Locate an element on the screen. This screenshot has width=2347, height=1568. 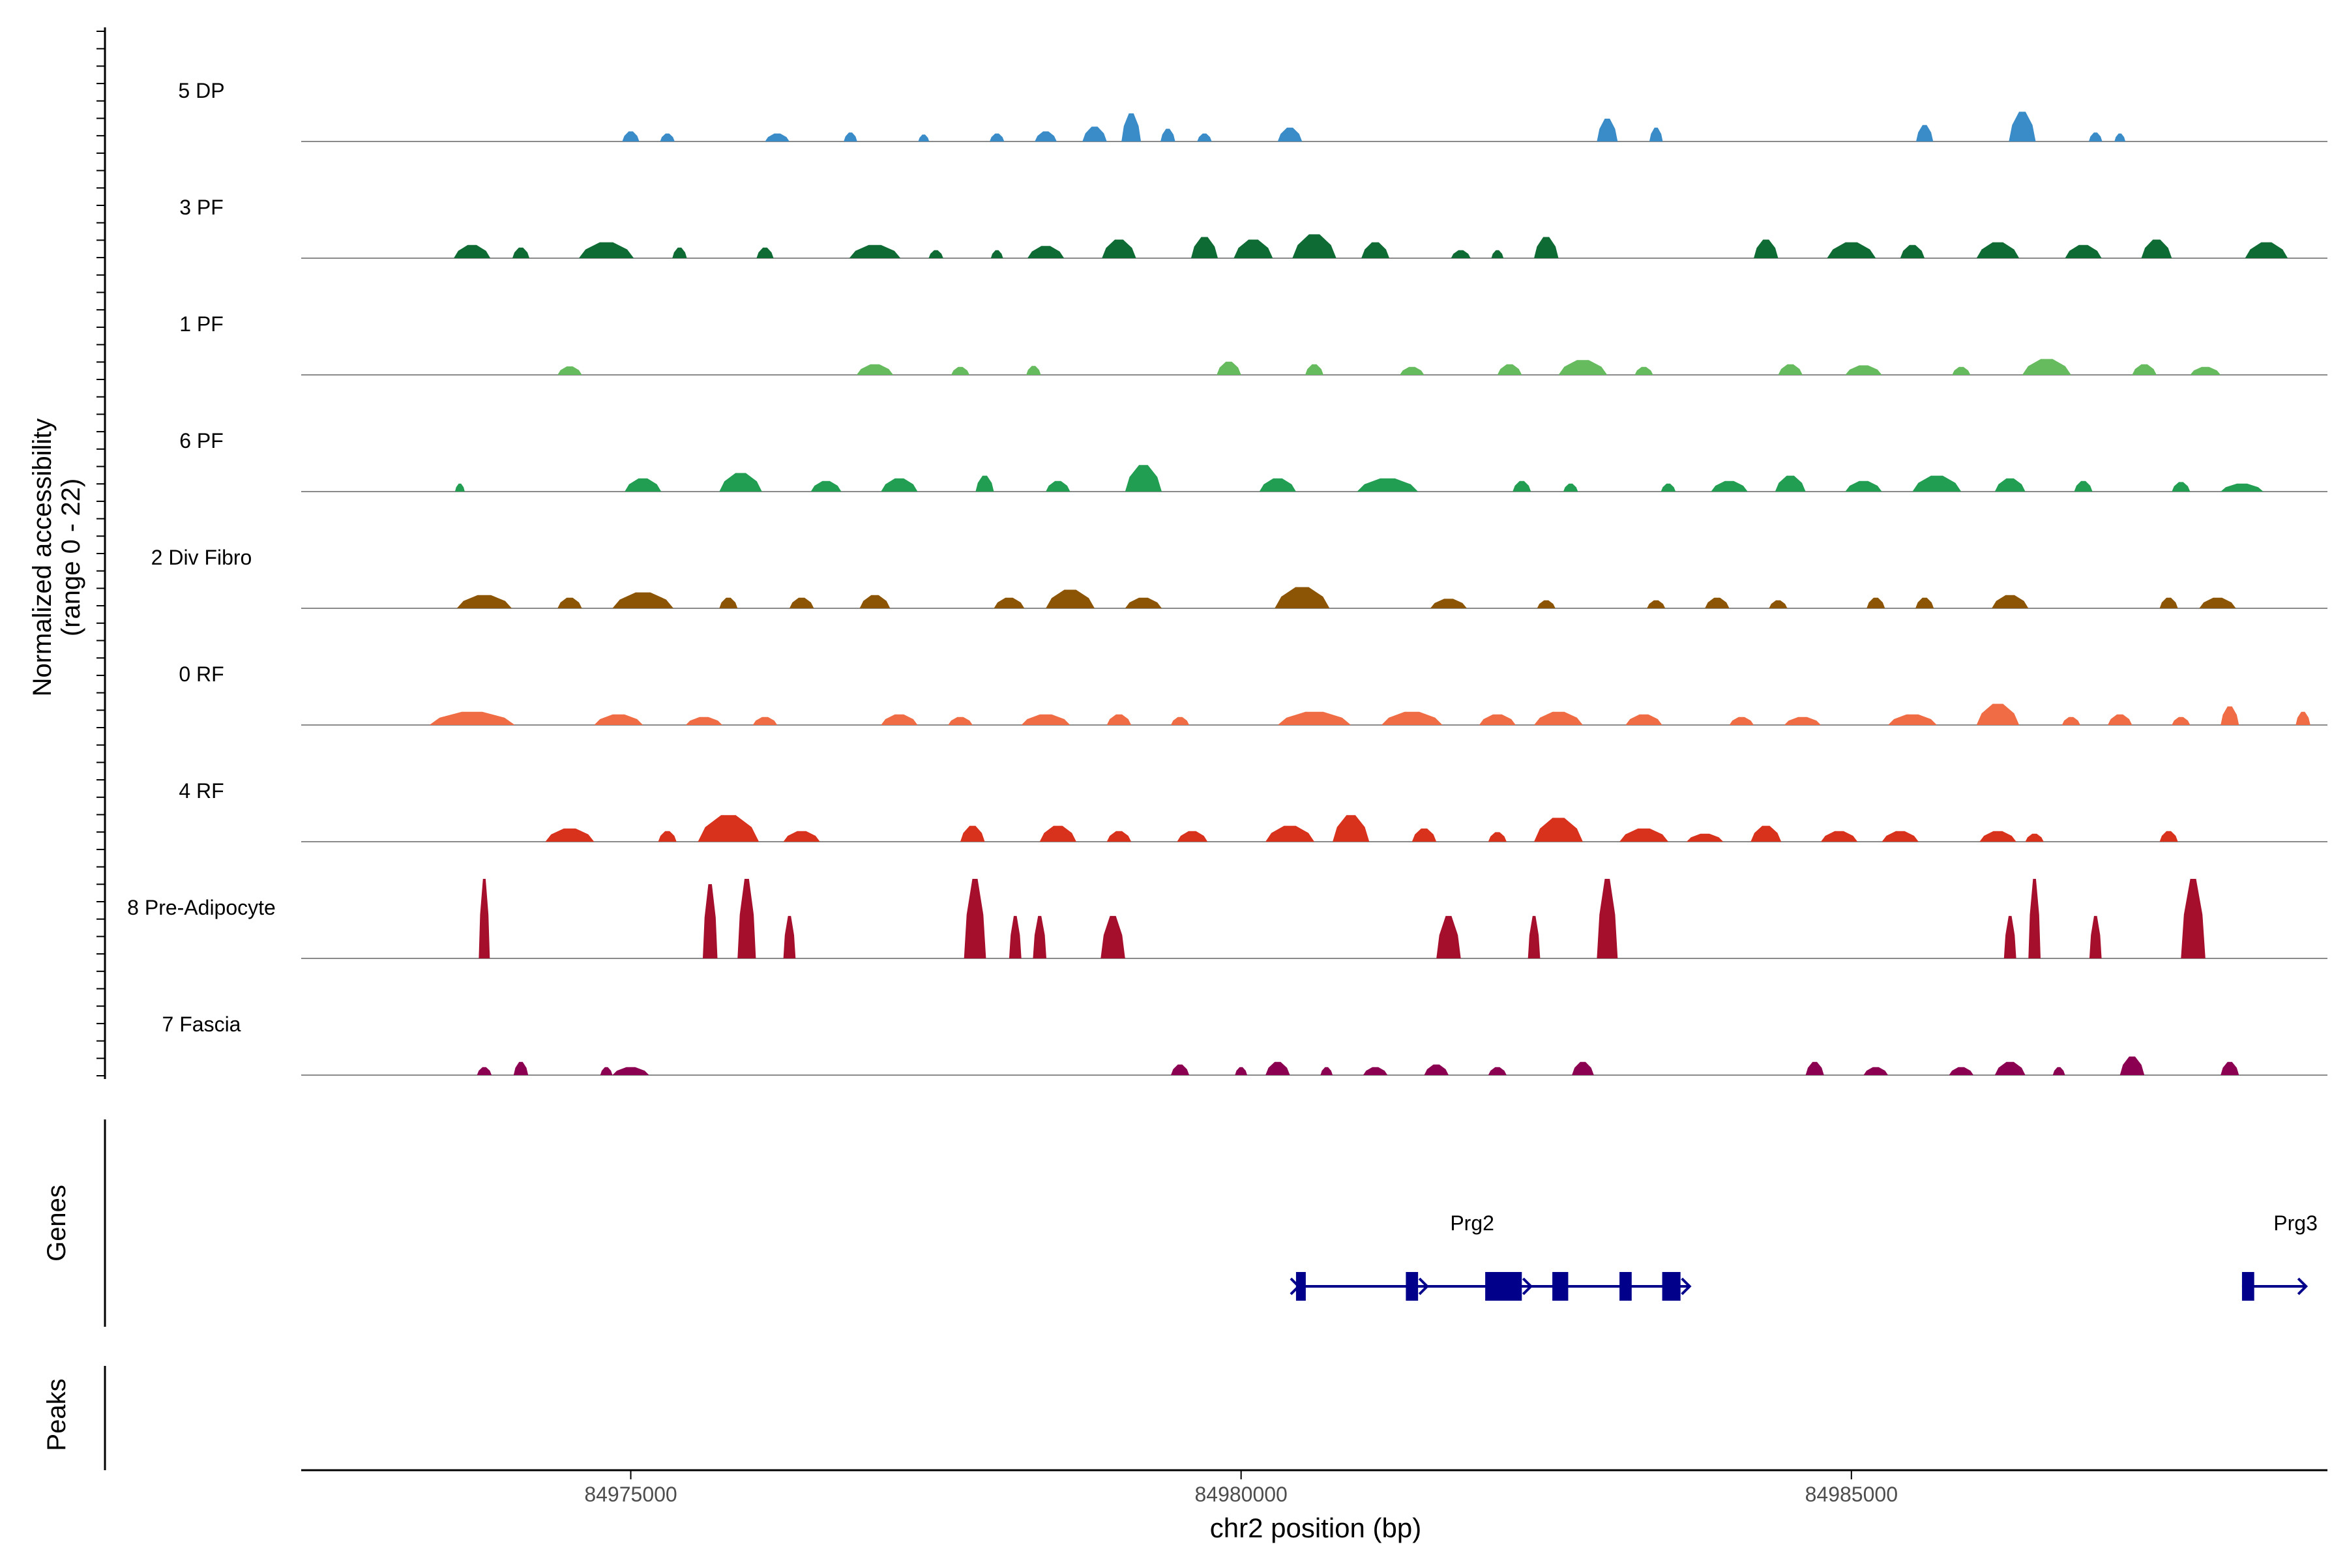
track-label: 6 PF is located at coordinates (201, 440).